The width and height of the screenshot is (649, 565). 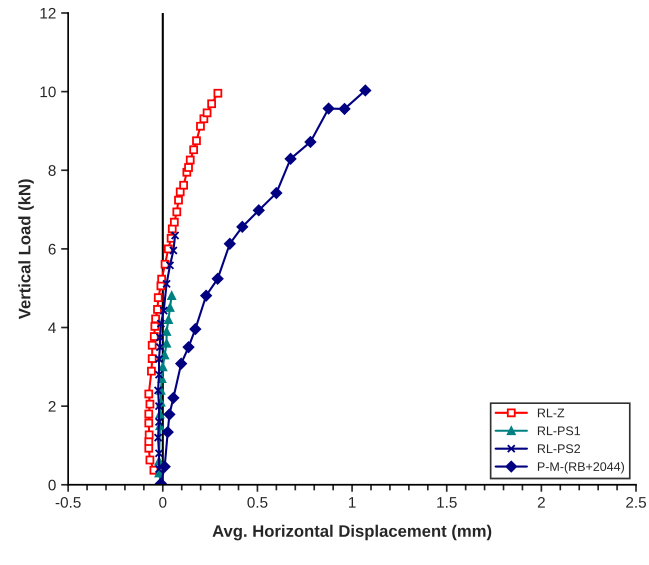 I want to click on x-tick-label: 2.5, so click(x=636, y=502).